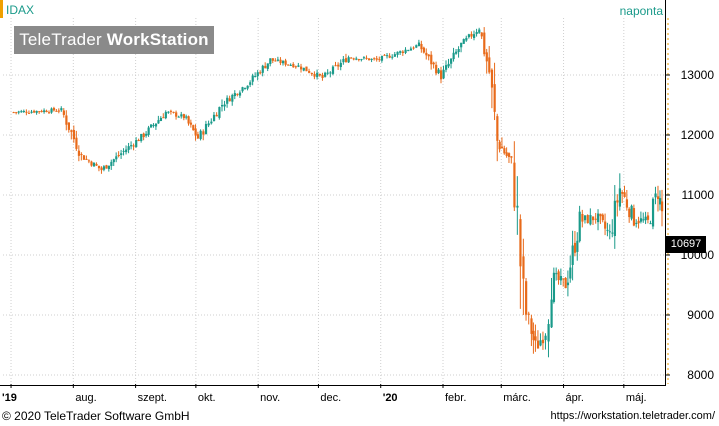 The image size is (719, 426). What do you see at coordinates (152, 398) in the screenshot?
I see `x-tick-label: szept.` at bounding box center [152, 398].